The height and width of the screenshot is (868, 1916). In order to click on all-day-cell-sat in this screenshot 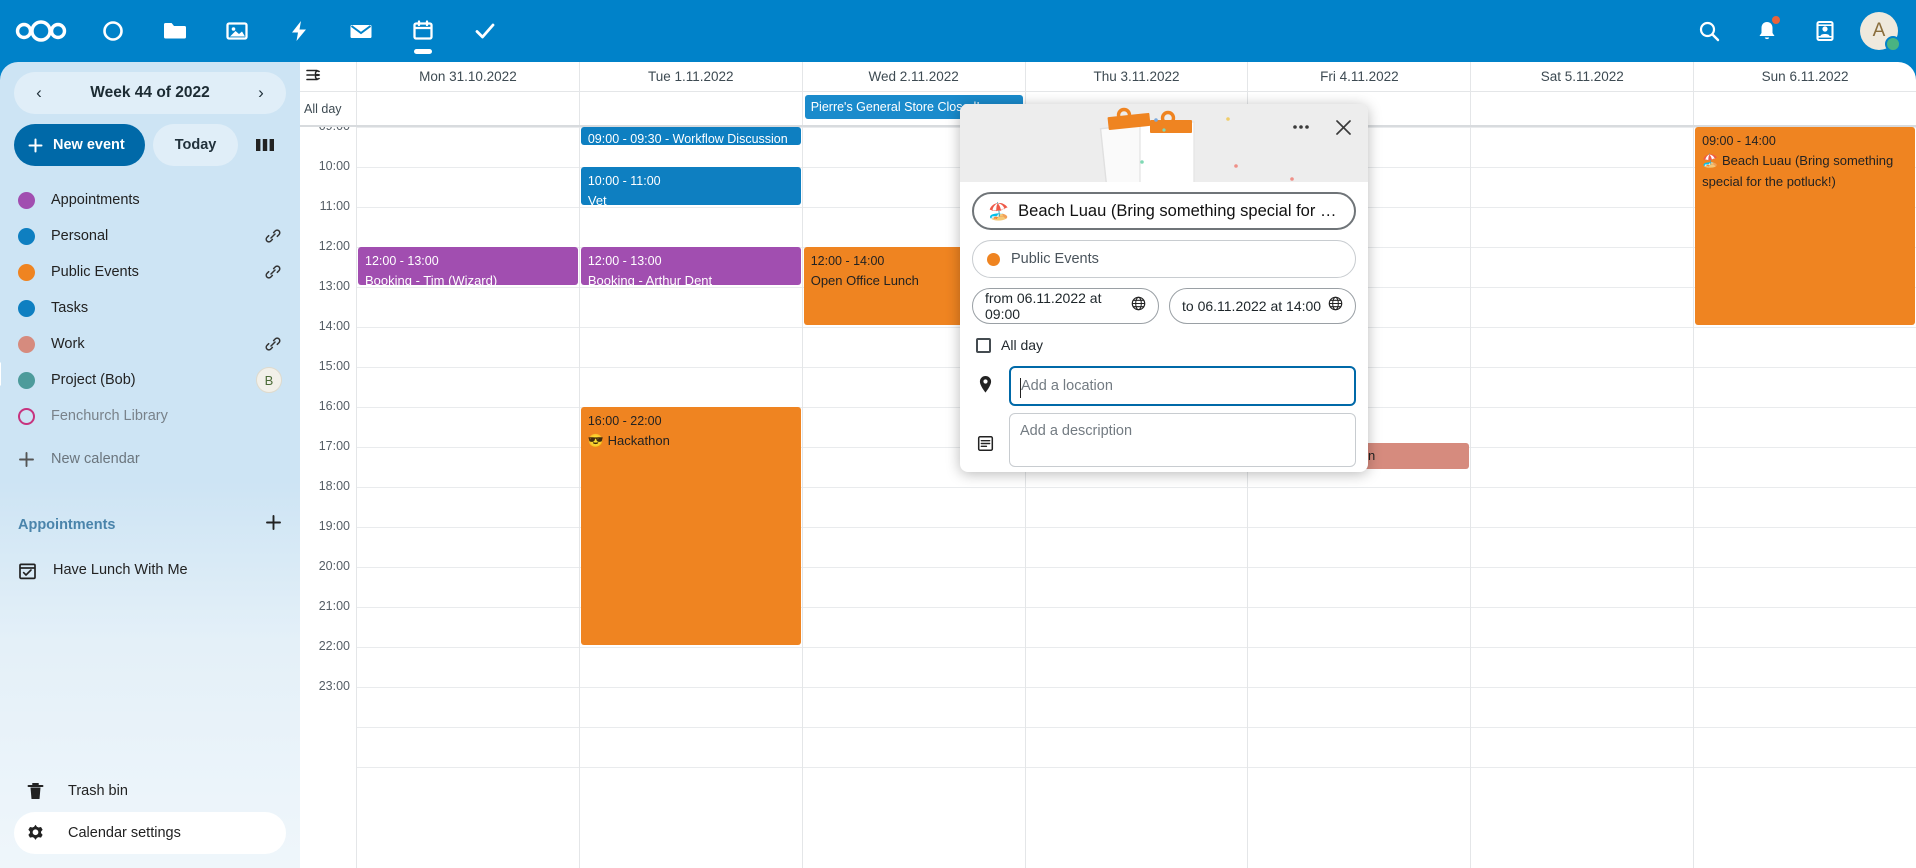, I will do `click(1581, 108)`.